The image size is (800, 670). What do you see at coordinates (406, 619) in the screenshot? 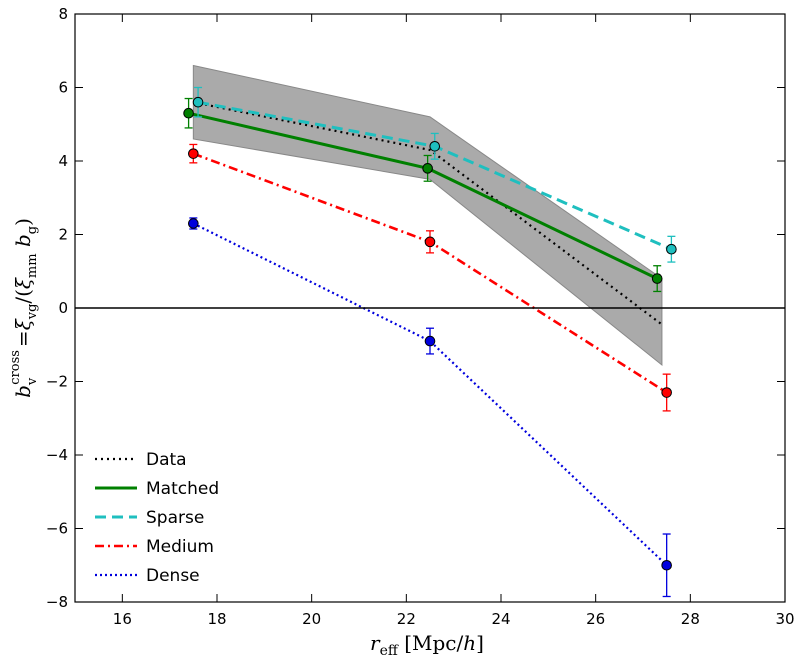
I see `x-tick-label: 22` at bounding box center [406, 619].